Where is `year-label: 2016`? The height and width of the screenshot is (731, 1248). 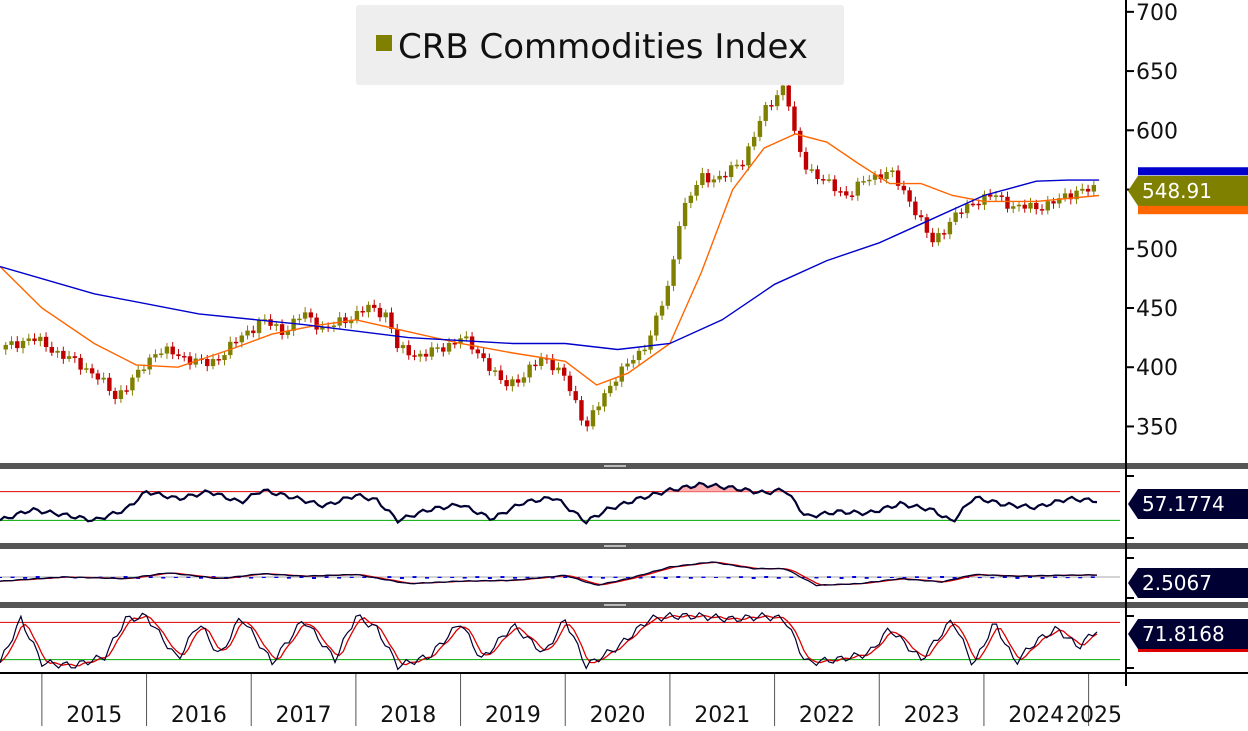
year-label: 2016 is located at coordinates (199, 715).